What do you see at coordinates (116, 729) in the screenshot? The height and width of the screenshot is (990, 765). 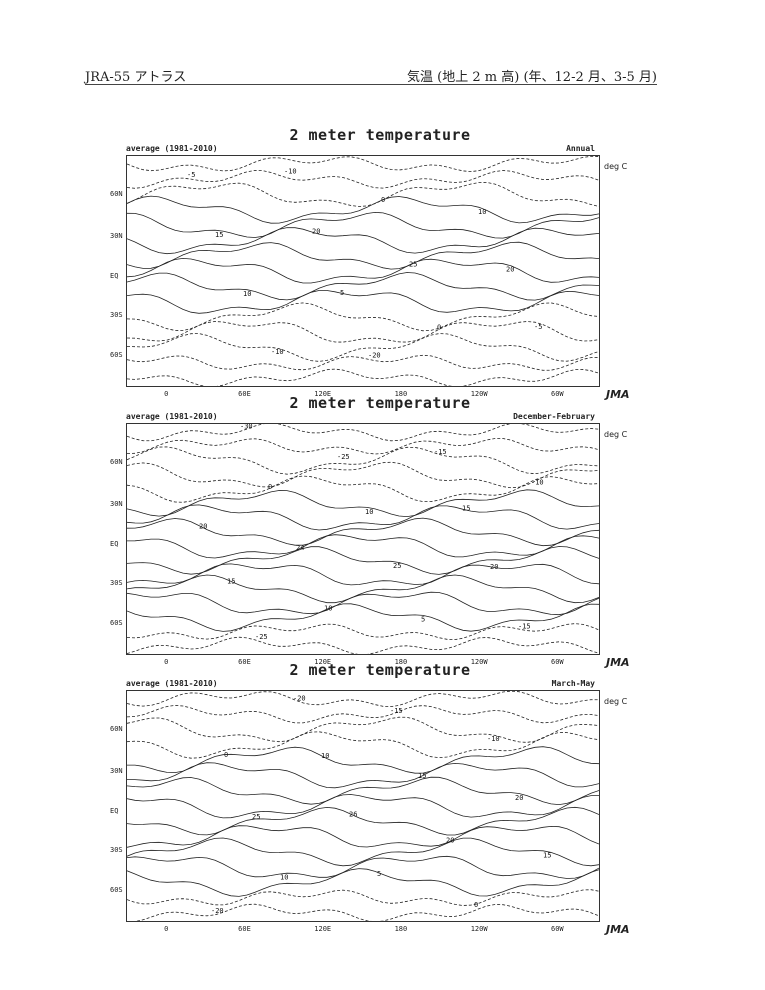 I see `lat-tick-label: 60N` at bounding box center [116, 729].